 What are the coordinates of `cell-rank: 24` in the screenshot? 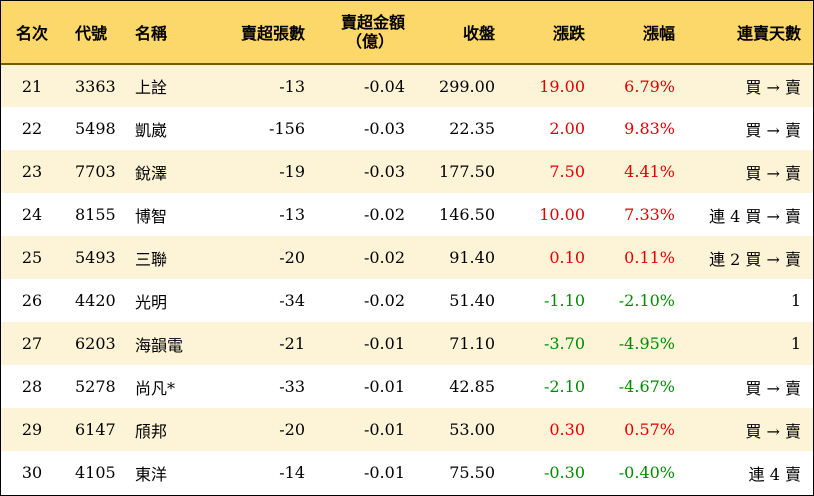 It's located at (32, 214).